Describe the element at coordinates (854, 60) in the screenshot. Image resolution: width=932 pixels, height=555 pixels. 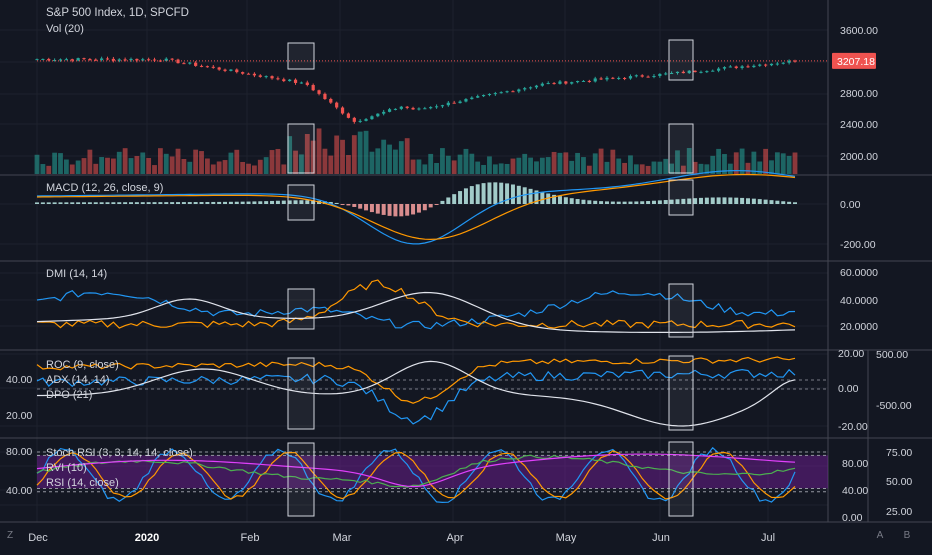
I see `last-price-badge` at that location.